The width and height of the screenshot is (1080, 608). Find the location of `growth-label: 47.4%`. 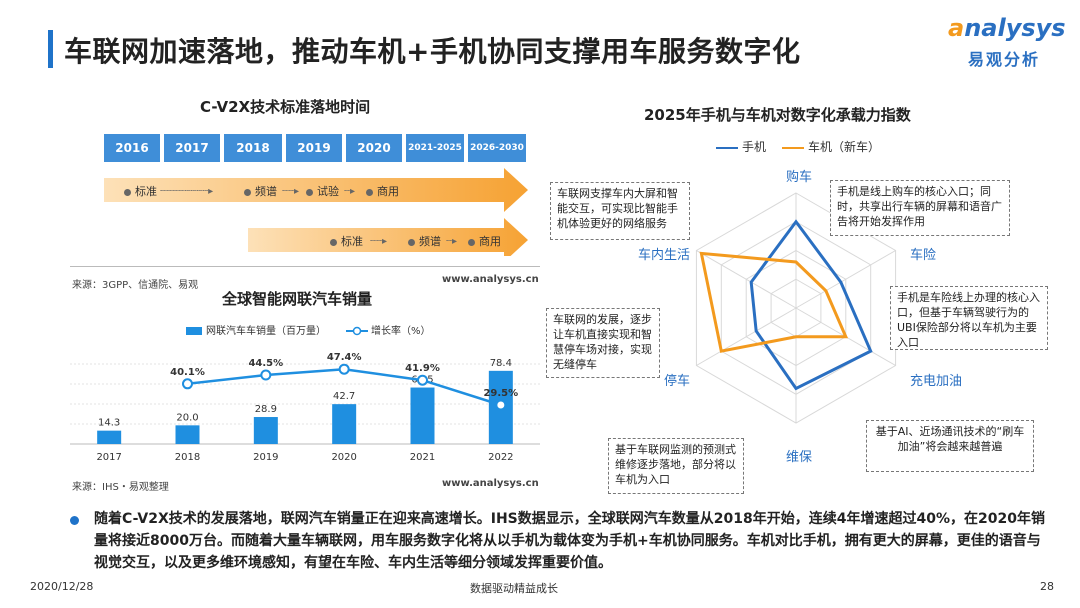

growth-label: 47.4% is located at coordinates (344, 357).